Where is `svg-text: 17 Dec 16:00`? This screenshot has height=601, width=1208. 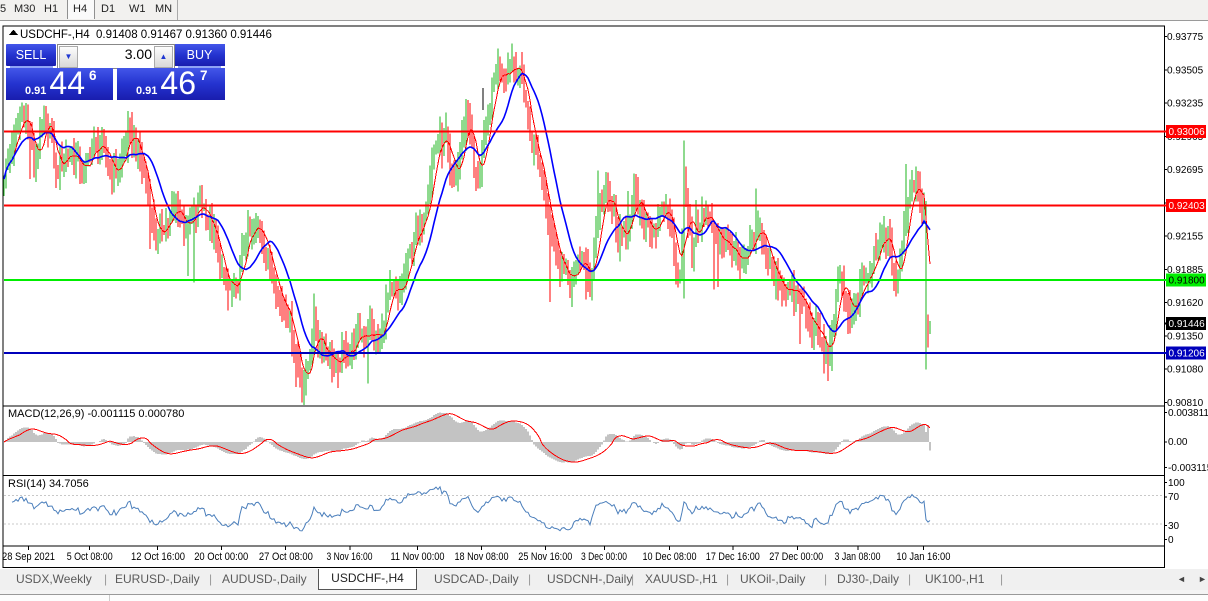 svg-text: 17 Dec 16:00 is located at coordinates (733, 557).